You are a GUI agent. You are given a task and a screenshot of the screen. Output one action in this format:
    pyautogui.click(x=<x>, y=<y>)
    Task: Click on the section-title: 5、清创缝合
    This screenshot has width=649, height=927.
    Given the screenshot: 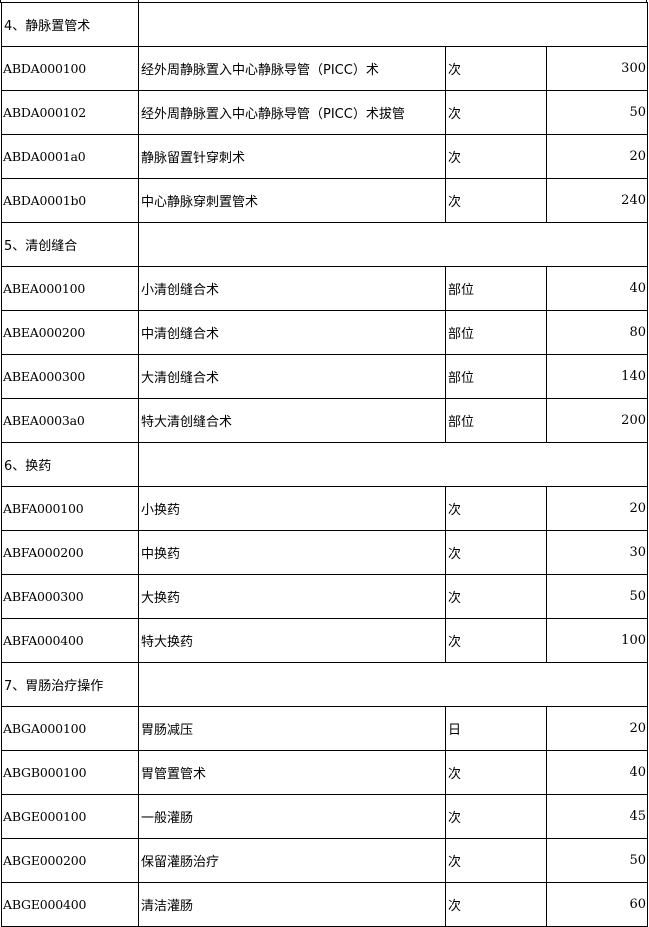 What is the action you would take?
    pyautogui.click(x=70, y=244)
    